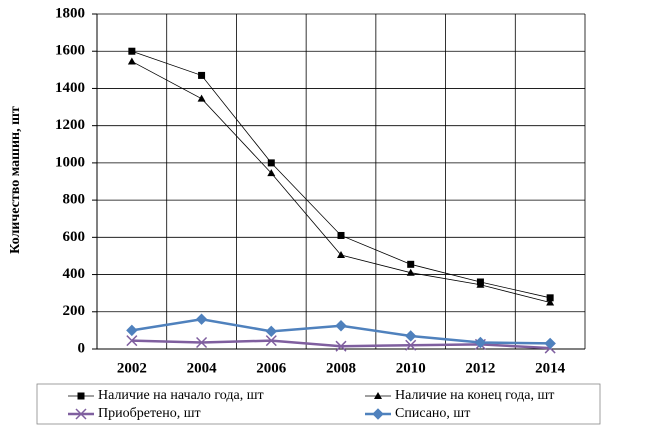 The width and height of the screenshot is (648, 428). Describe the element at coordinates (411, 368) in the screenshot. I see `x-tick-label: 2010` at that location.